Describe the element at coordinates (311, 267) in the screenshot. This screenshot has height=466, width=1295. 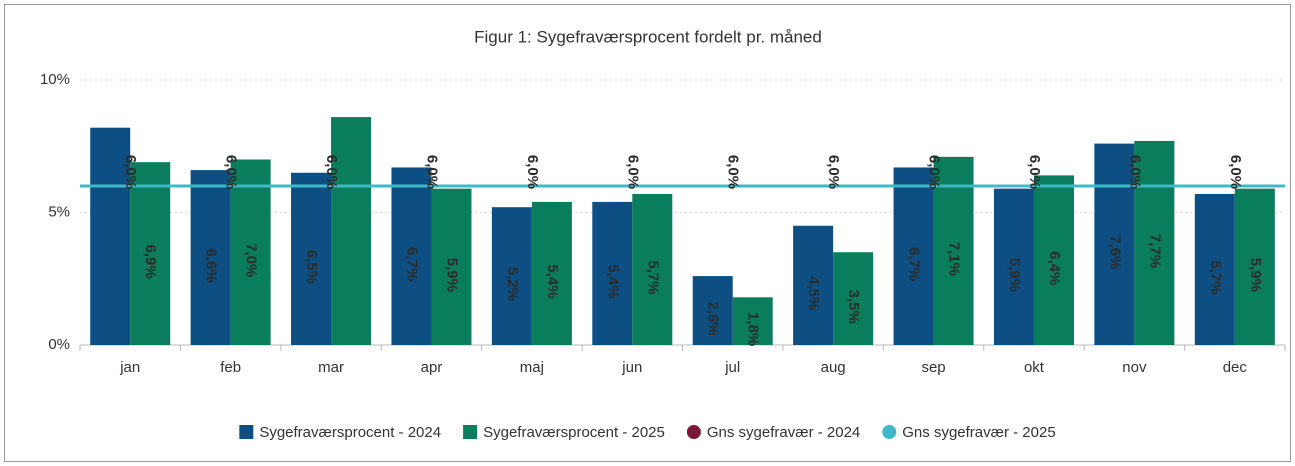
I see `data-label: 6,5%` at that location.